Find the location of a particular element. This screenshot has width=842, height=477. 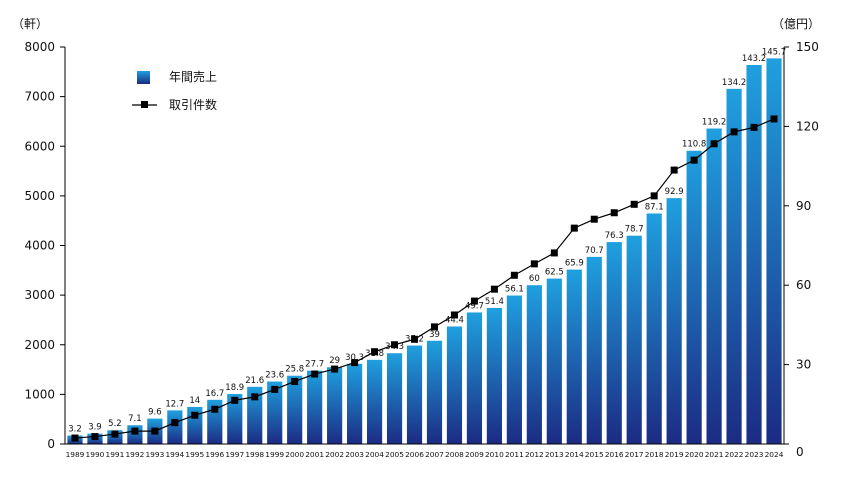

x-tick-label-1989: 1989 is located at coordinates (75, 454).